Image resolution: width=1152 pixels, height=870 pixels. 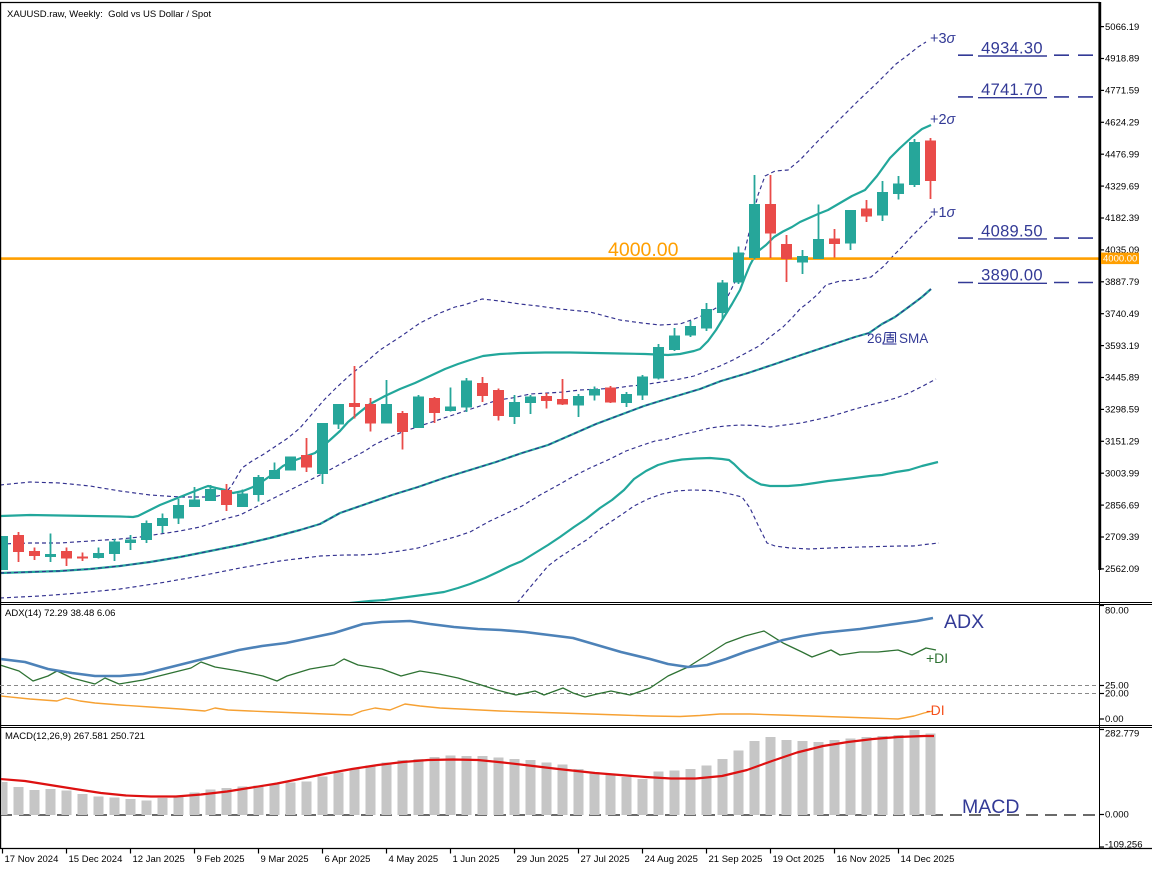 I want to click on svg-text: 282.779, so click(x=1122, y=734).